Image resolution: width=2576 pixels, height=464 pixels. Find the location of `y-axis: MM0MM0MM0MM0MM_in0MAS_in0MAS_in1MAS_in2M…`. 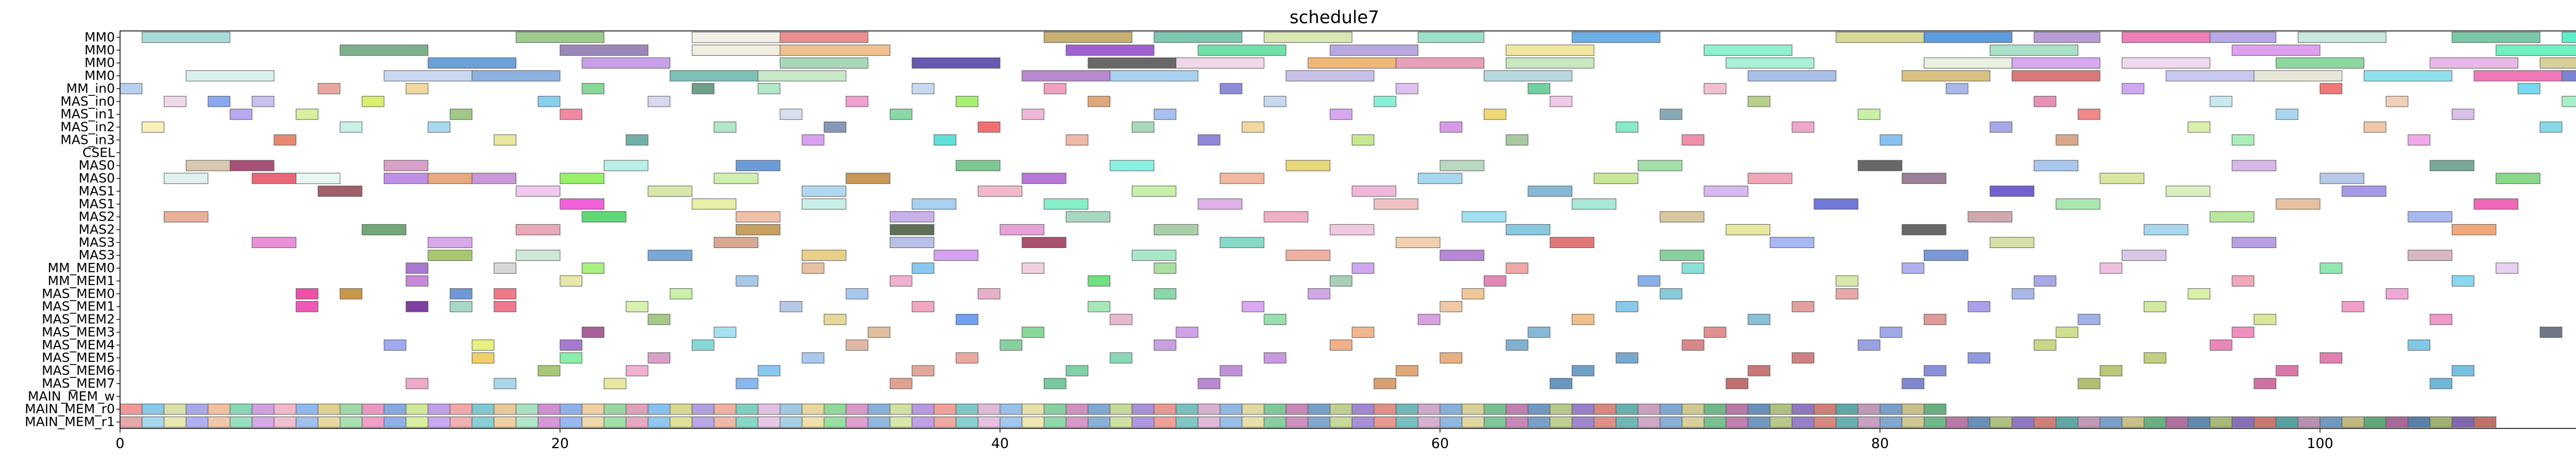

y-axis: MM0MM0MM0MM0MM_in0MAS_in0MAS_in1MAS_in2M… is located at coordinates (72, 229).